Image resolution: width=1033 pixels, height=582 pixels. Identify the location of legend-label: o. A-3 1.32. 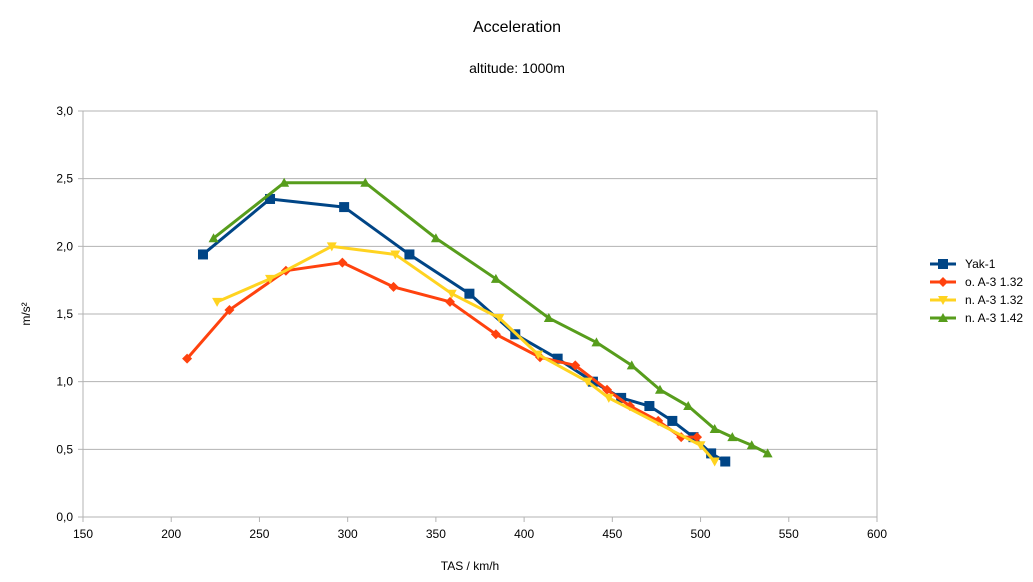
(994, 282).